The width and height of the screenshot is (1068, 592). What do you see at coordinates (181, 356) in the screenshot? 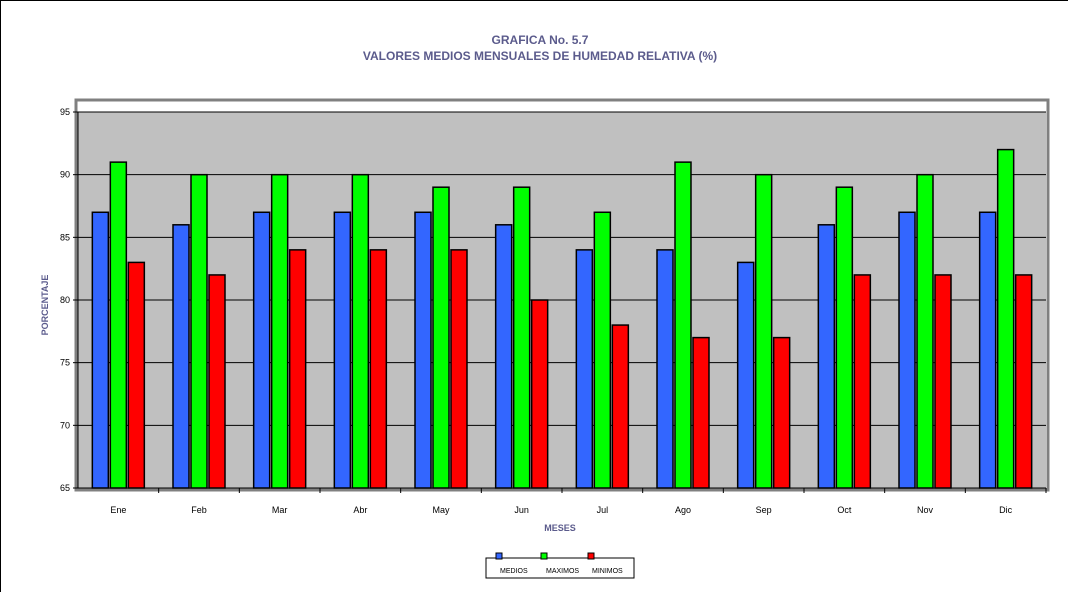
I see `bar-medios-feb` at bounding box center [181, 356].